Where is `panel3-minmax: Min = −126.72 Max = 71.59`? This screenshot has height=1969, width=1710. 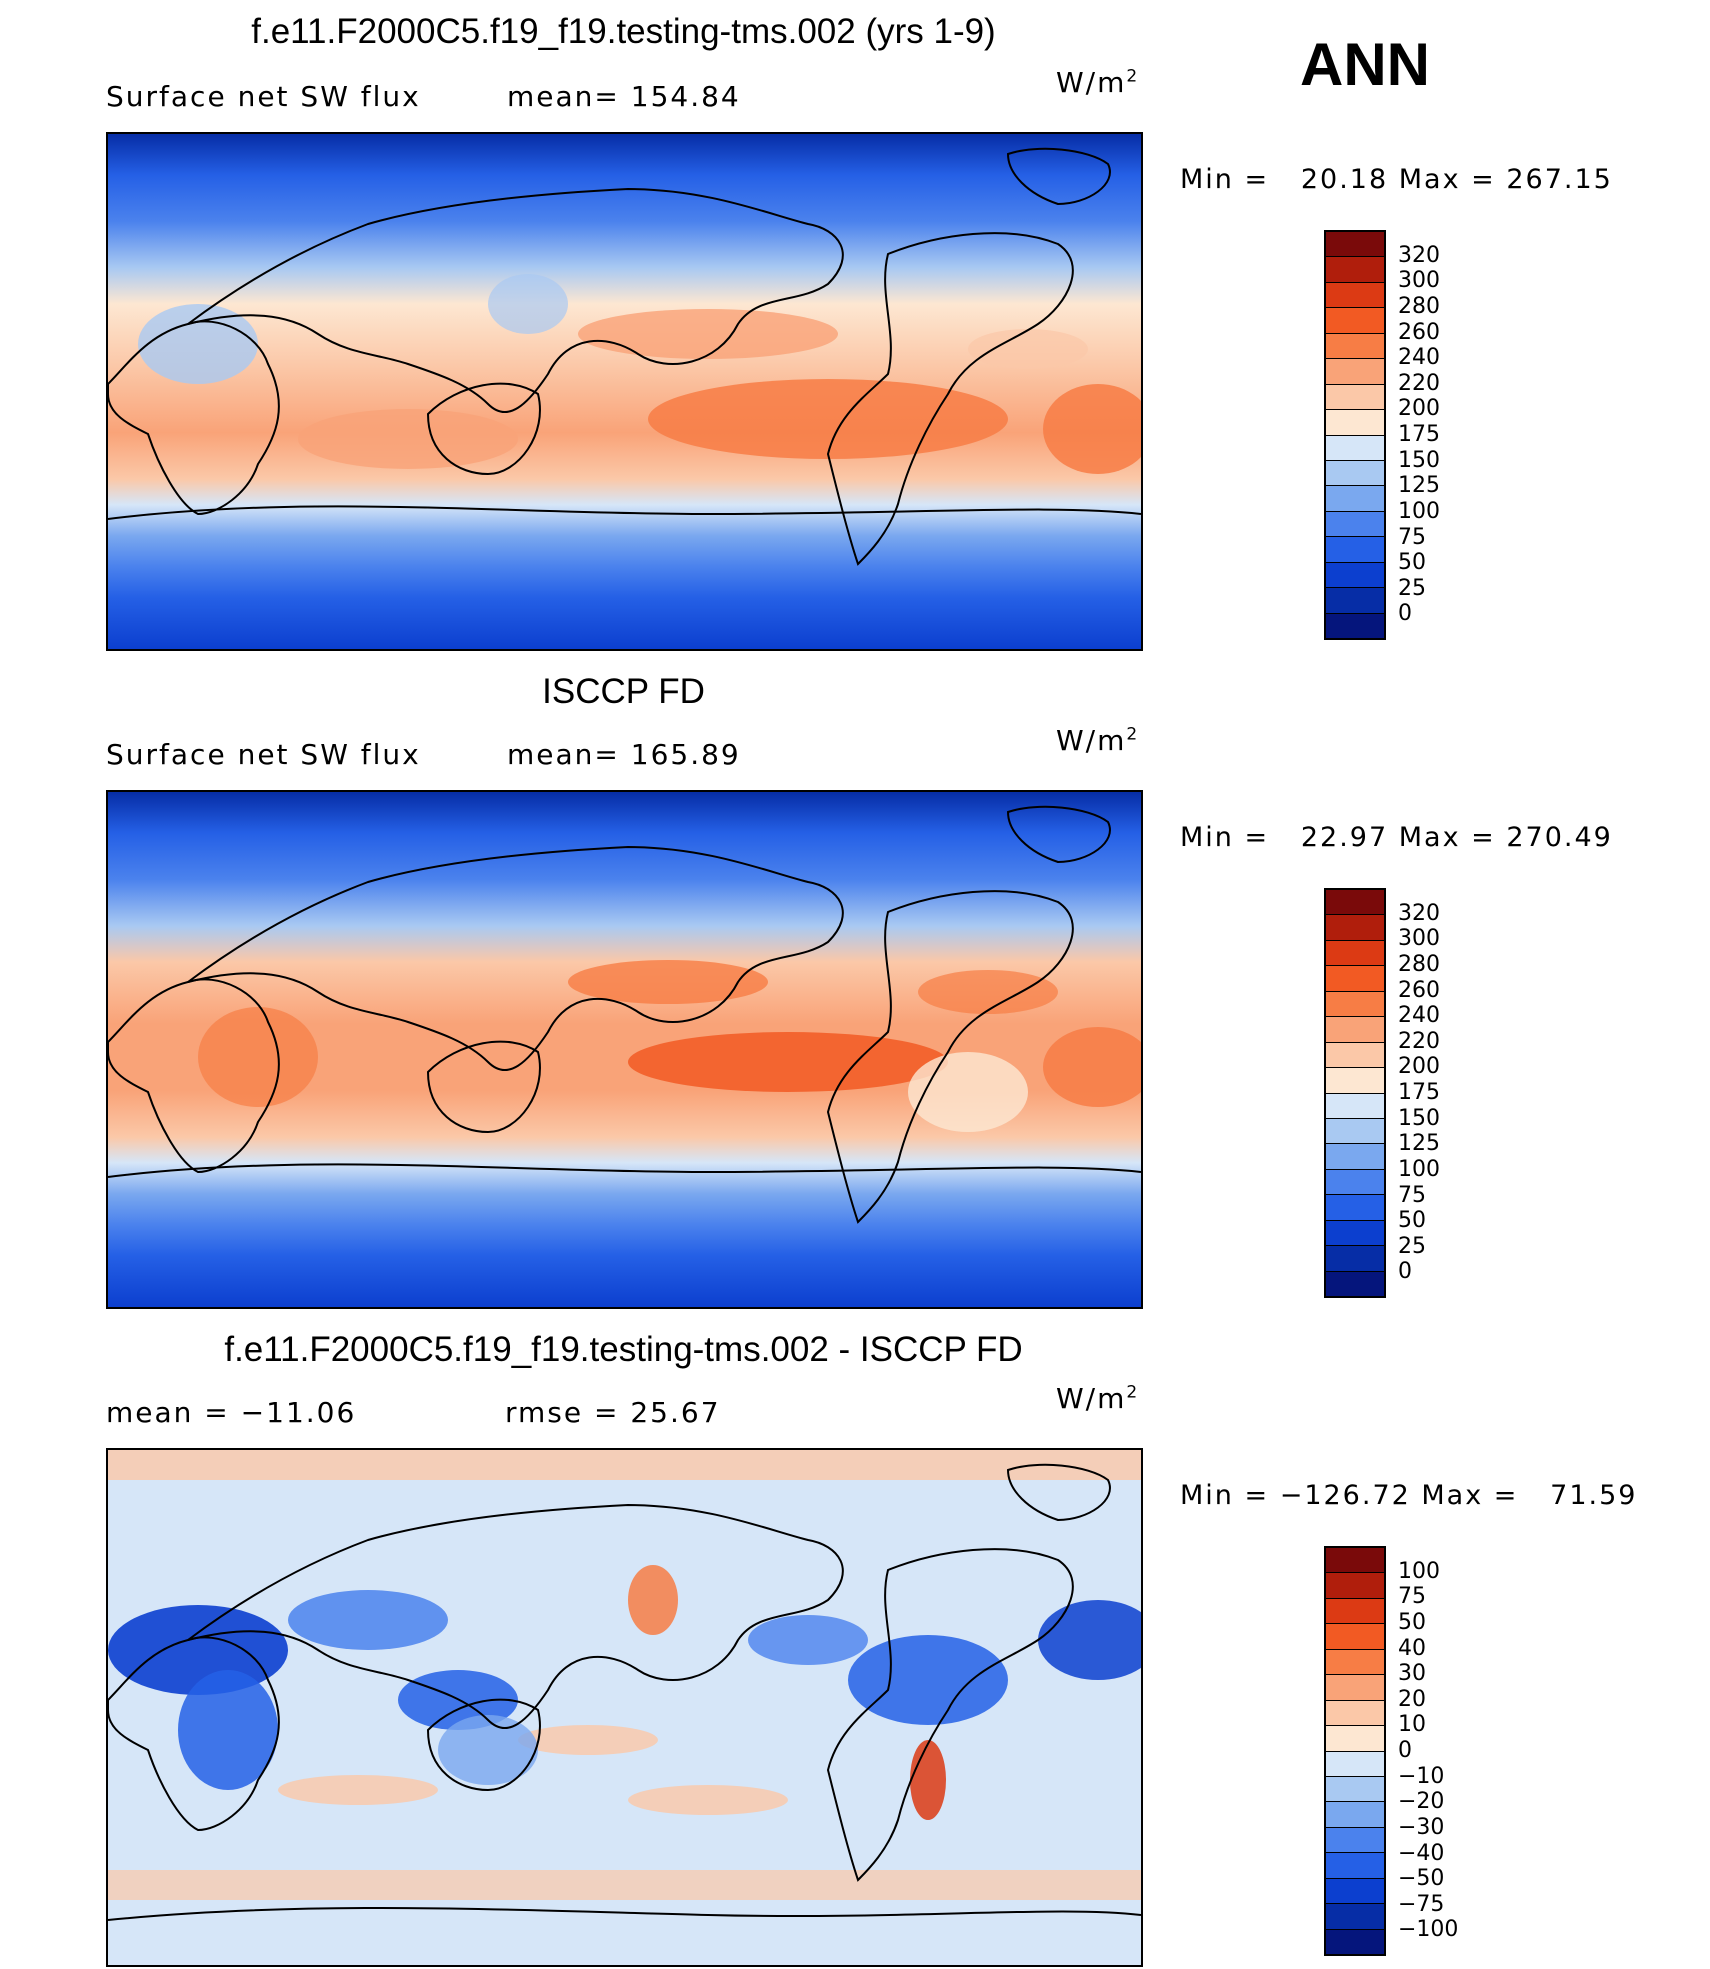 panel3-minmax: Min = −126.72 Max = 71.59 is located at coordinates (1409, 1495).